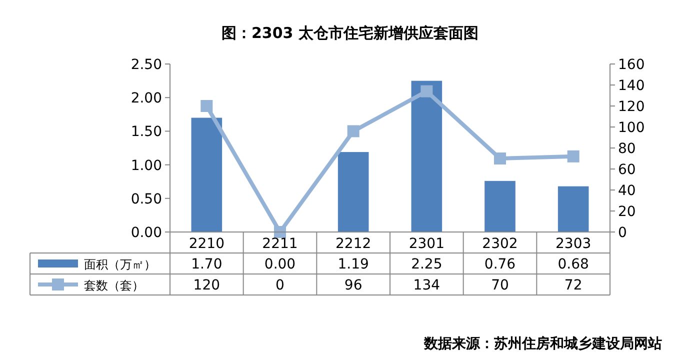  Describe the element at coordinates (426, 244) in the screenshot. I see `x-tick-label: 2301` at that location.